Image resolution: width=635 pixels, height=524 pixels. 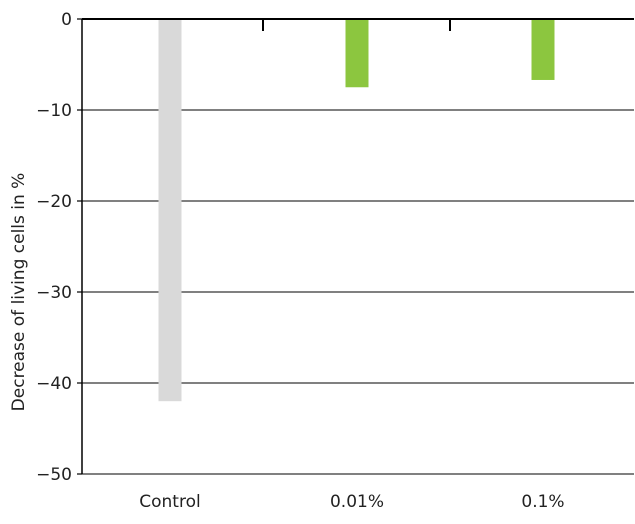 I want to click on y-tick-label: −30, so click(x=54, y=293).